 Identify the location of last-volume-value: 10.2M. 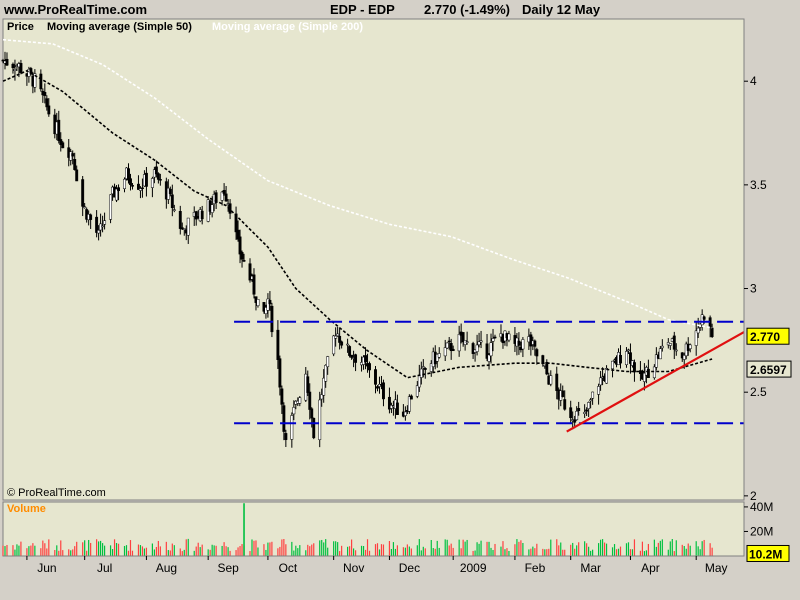
(765, 554).